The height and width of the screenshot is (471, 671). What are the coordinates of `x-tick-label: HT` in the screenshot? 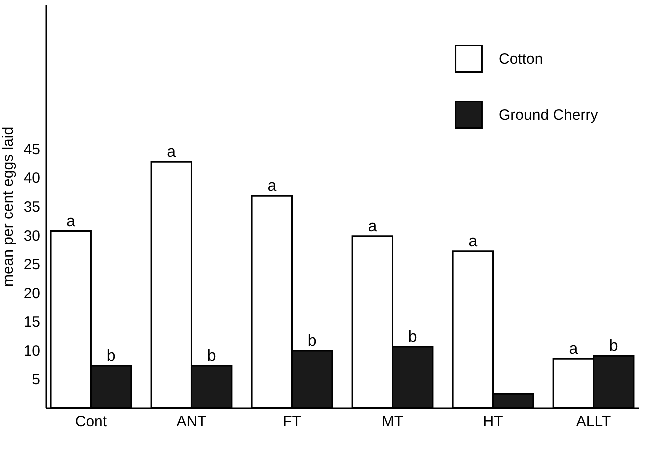 It's located at (493, 422).